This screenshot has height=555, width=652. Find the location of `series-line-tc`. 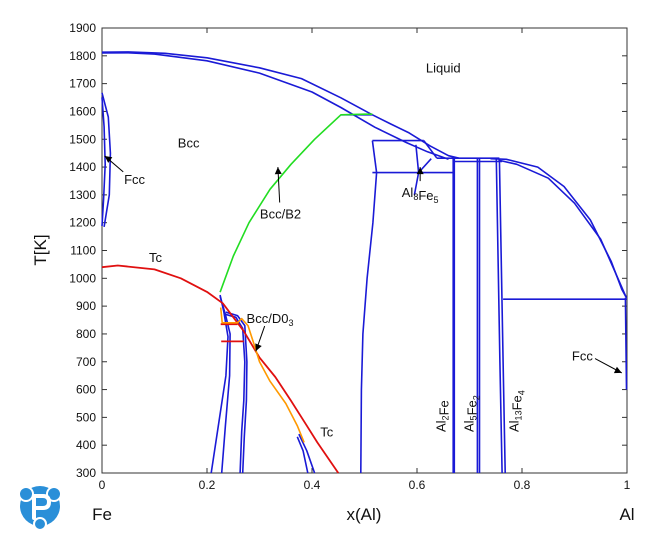

series-line-tc is located at coordinates (220, 369).